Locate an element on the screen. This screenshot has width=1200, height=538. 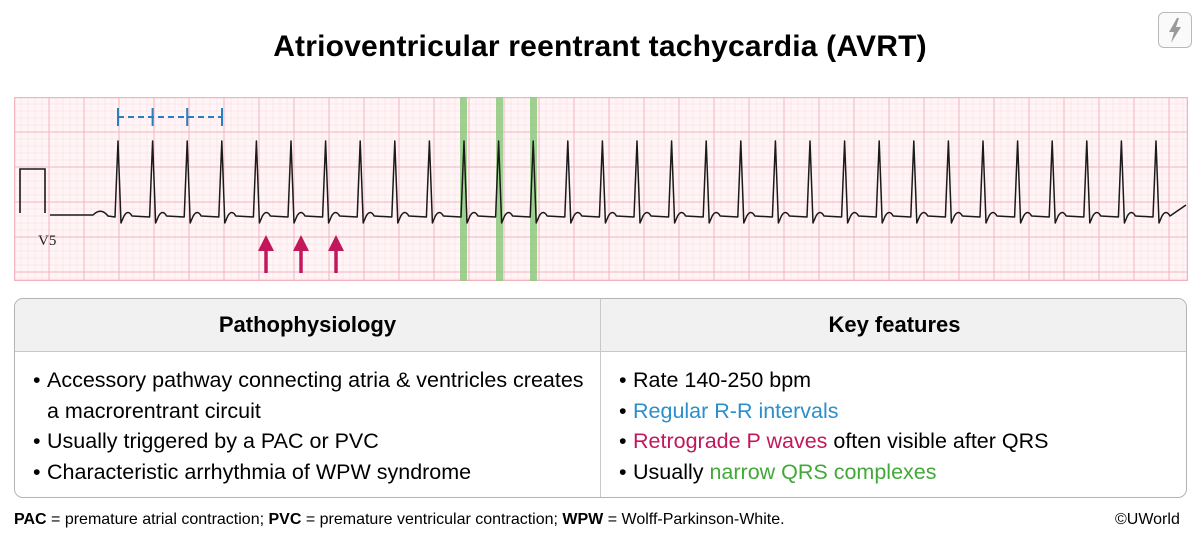
copyright-notice: ©UWorld is located at coordinates (1147, 519).